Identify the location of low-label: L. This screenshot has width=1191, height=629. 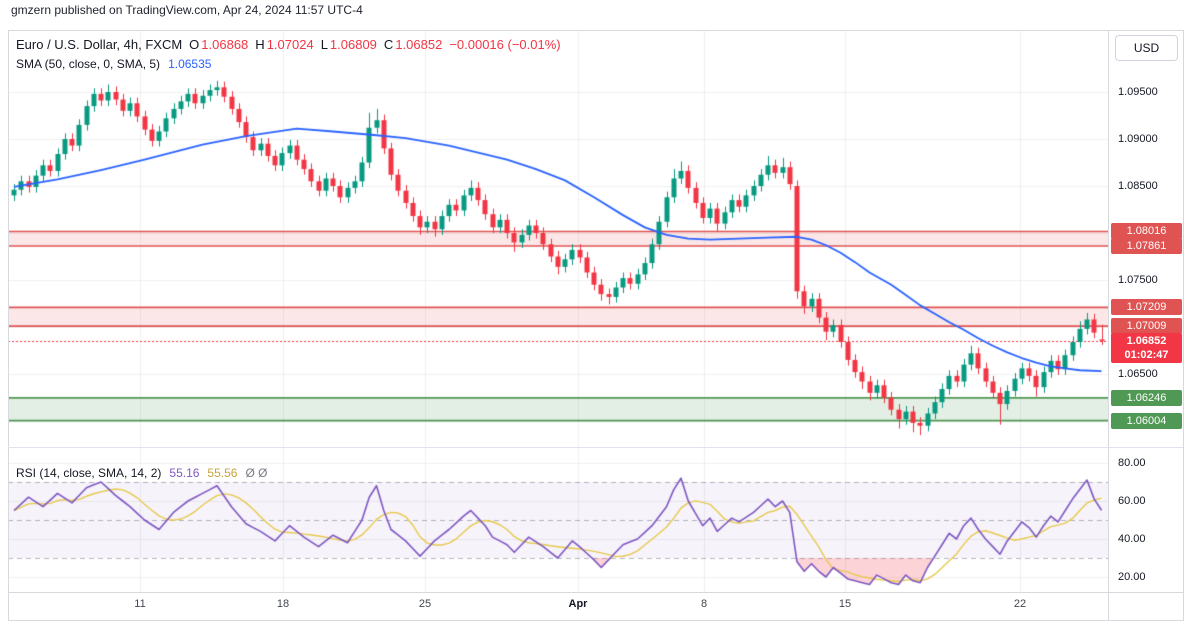
(324, 44).